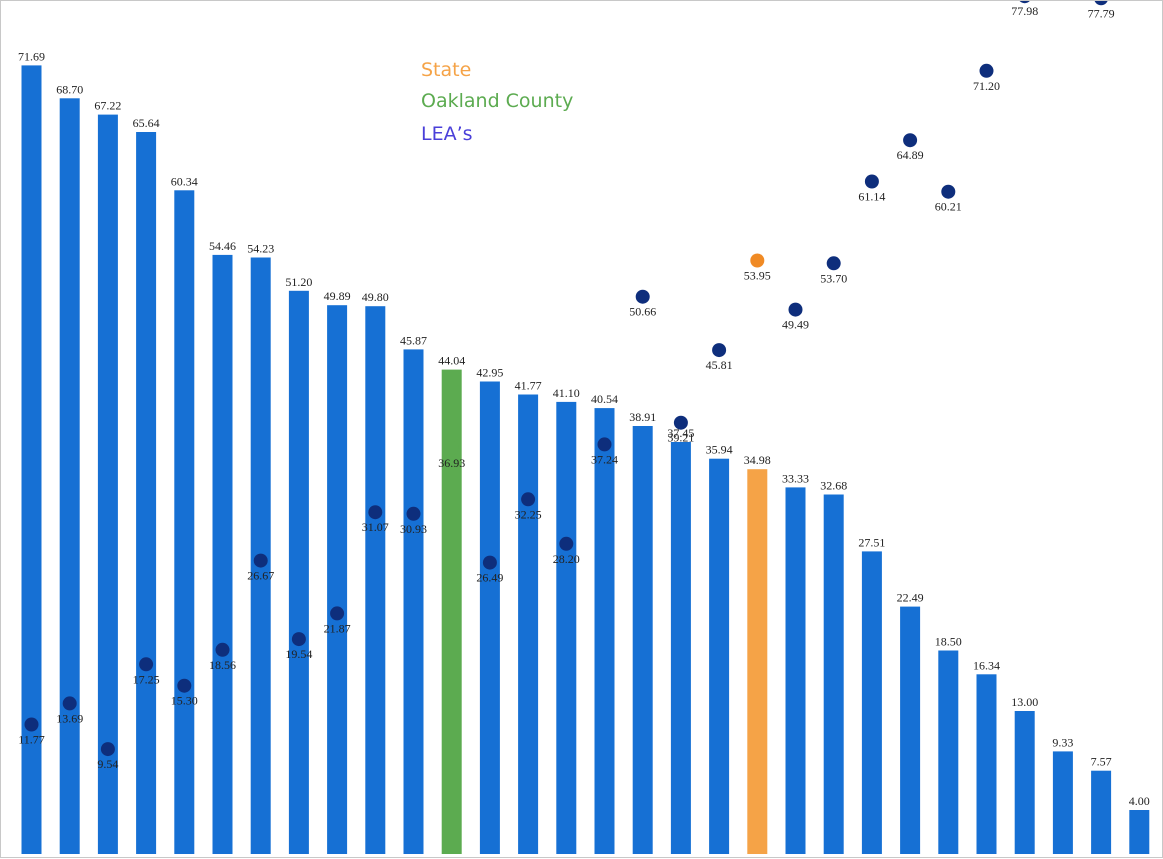 This screenshot has width=1163, height=859. Describe the element at coordinates (337, 628) in the screenshot. I see `dot-label-9: 21.87` at that location.